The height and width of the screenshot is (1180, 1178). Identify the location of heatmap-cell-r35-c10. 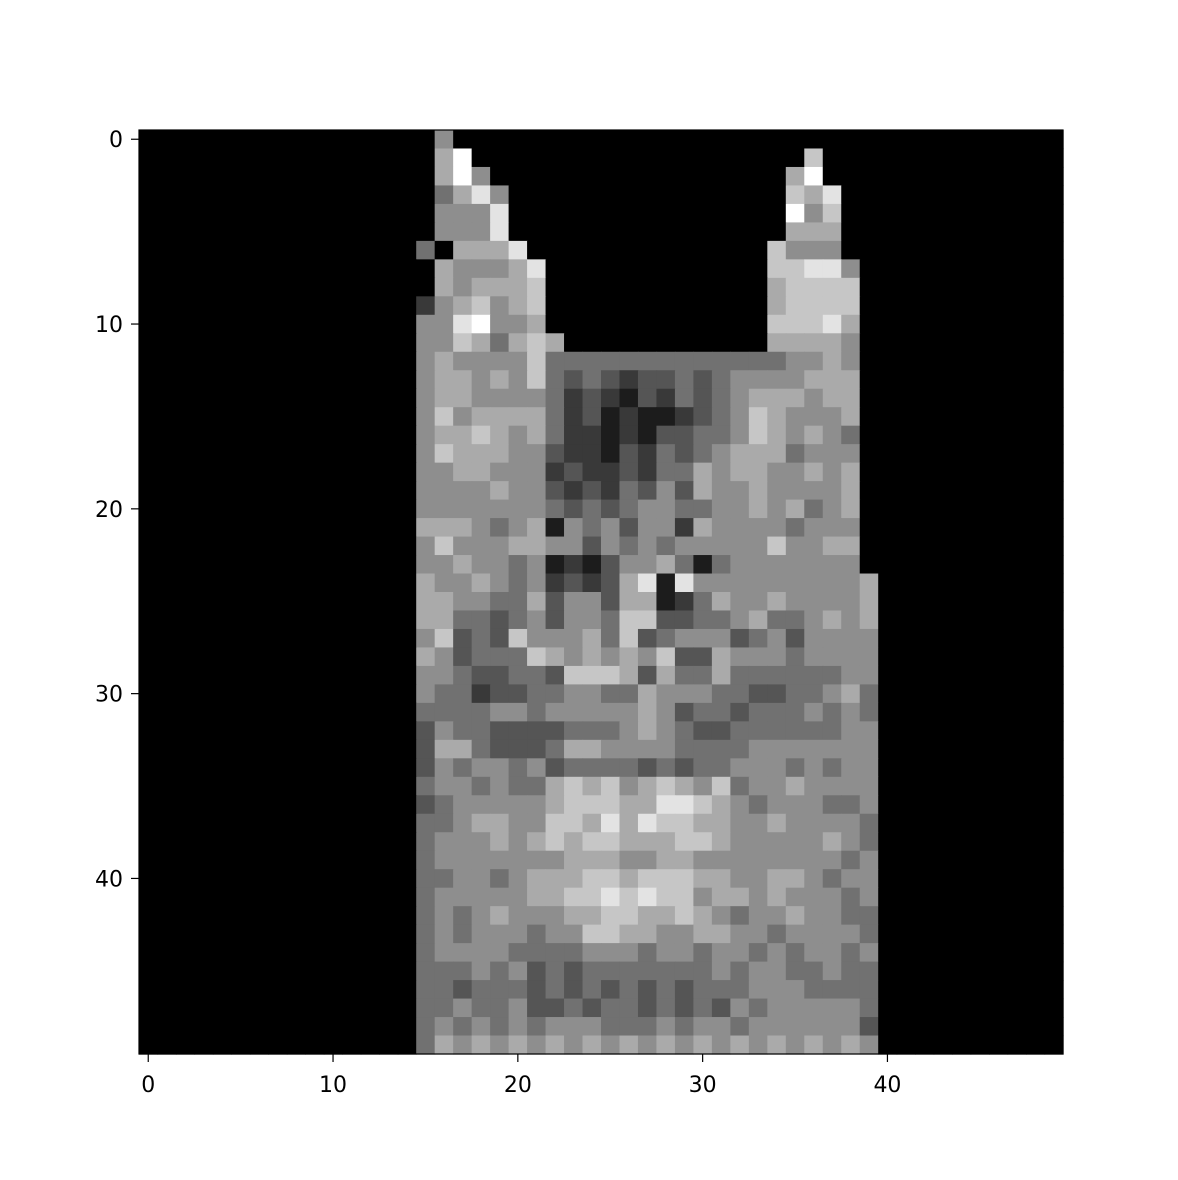
(333, 786).